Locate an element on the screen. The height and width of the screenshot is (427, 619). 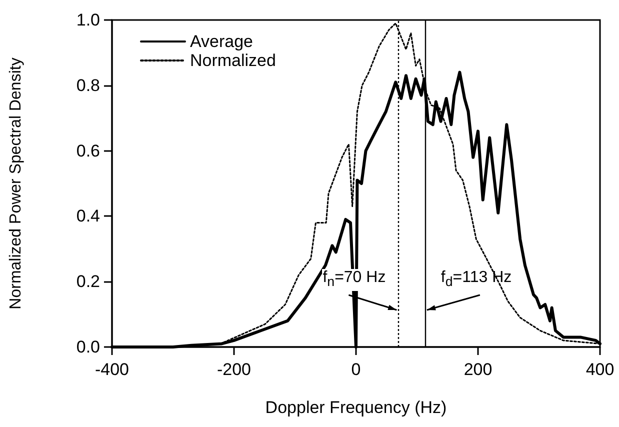
x-tick-label: -400 is located at coordinates (112, 369).